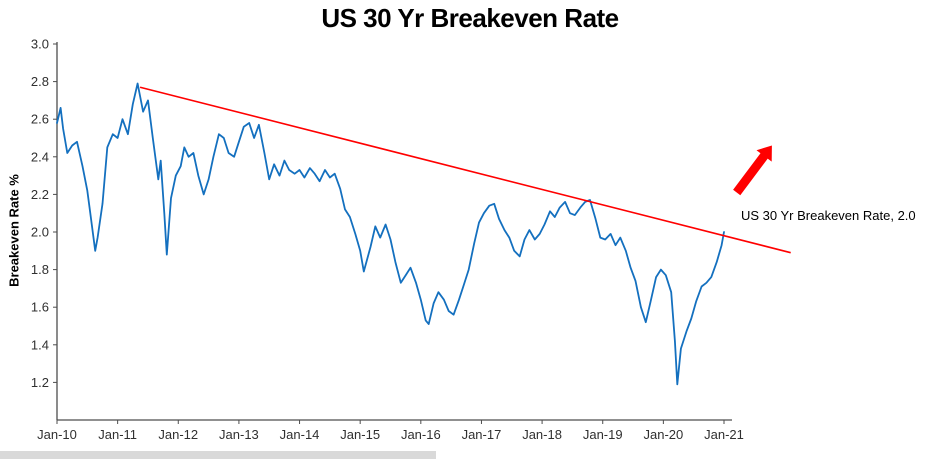 The image size is (940, 459). Describe the element at coordinates (40, 269) in the screenshot. I see `y-tick-label: 1.8` at that location.